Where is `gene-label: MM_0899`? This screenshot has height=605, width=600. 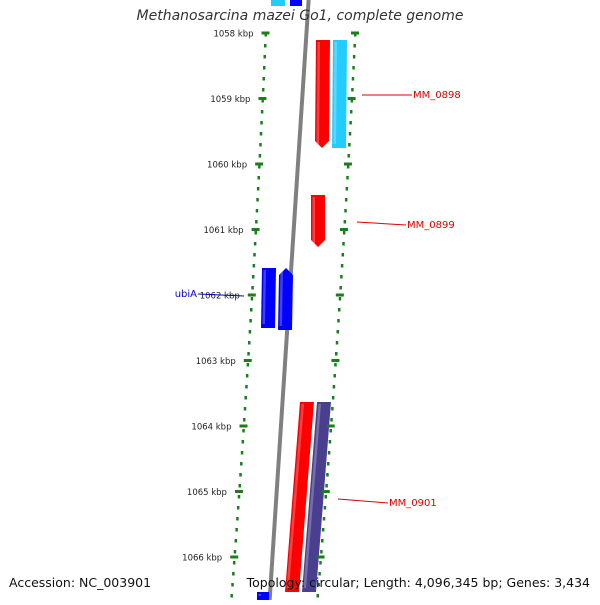
gene-label: MM_0899 is located at coordinates (431, 225).